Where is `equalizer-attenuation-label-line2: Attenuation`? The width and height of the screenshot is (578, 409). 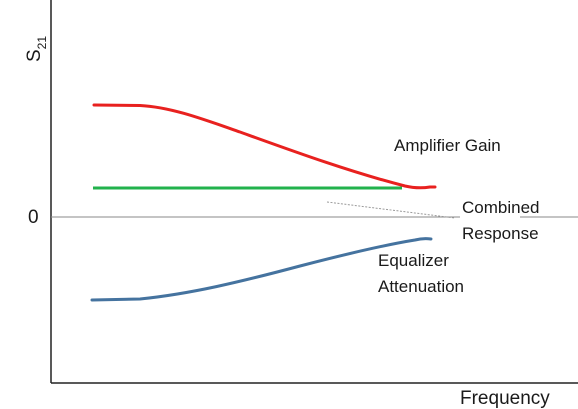
equalizer-attenuation-label-line2: Attenuation is located at coordinates (421, 286).